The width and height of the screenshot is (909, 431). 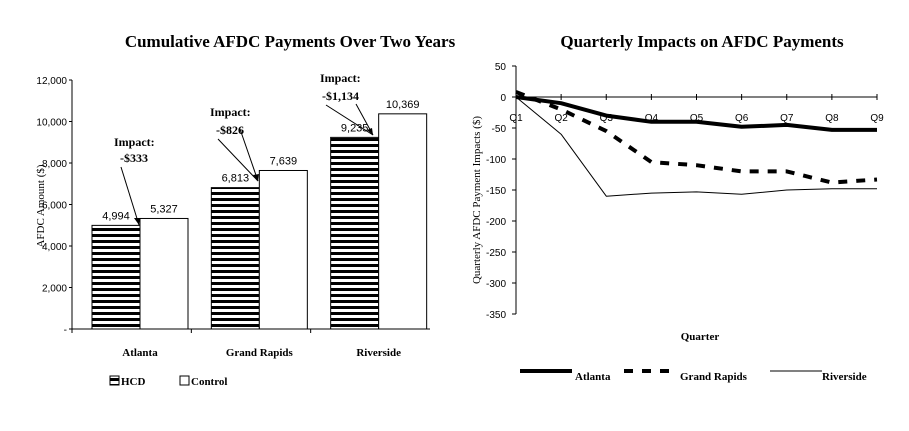 What do you see at coordinates (230, 130) in the screenshot?
I see `impact-label-grand-rapids-value: -$826` at bounding box center [230, 130].